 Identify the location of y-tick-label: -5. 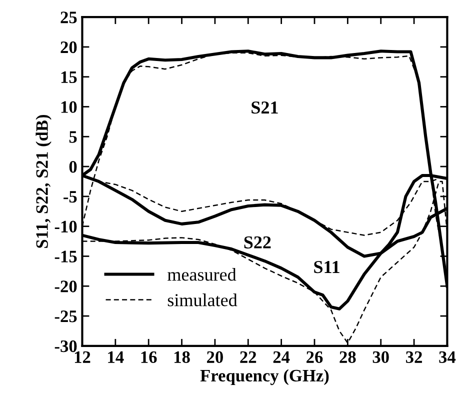
(70, 197).